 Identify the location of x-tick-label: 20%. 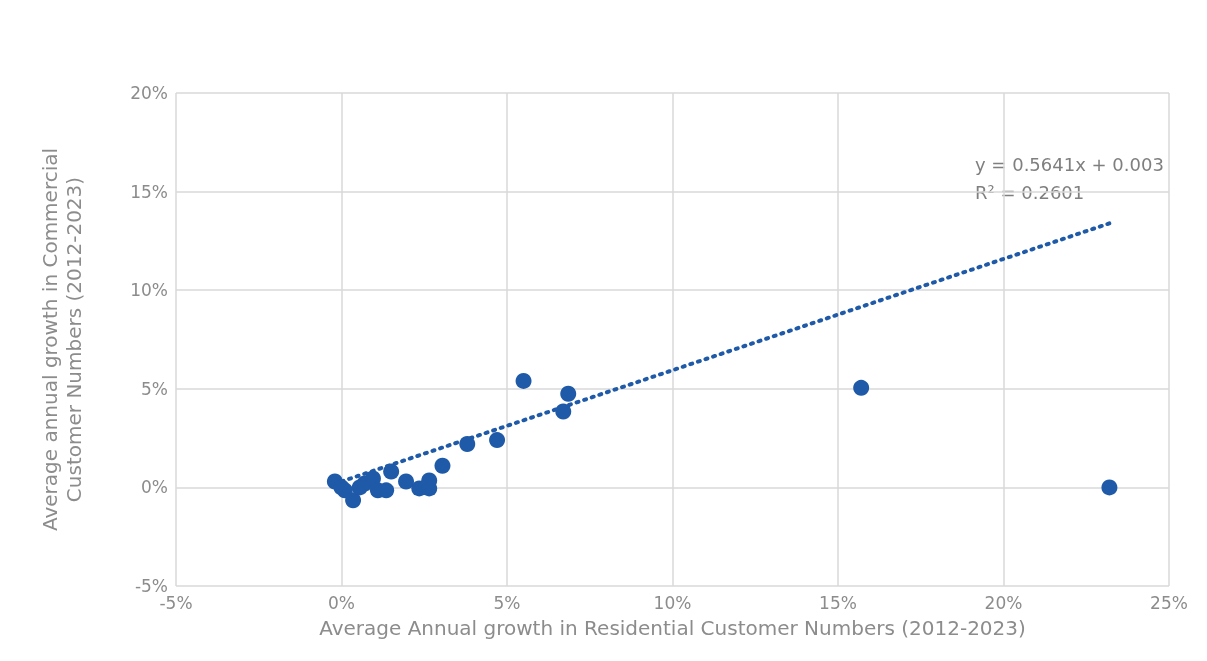
(1003, 602).